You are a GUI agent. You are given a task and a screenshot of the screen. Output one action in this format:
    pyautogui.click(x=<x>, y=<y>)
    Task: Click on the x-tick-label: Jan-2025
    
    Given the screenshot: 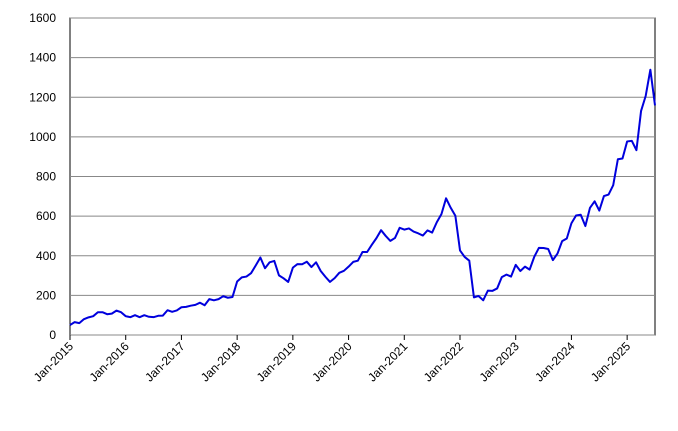 What is the action you would take?
    pyautogui.click(x=611, y=362)
    